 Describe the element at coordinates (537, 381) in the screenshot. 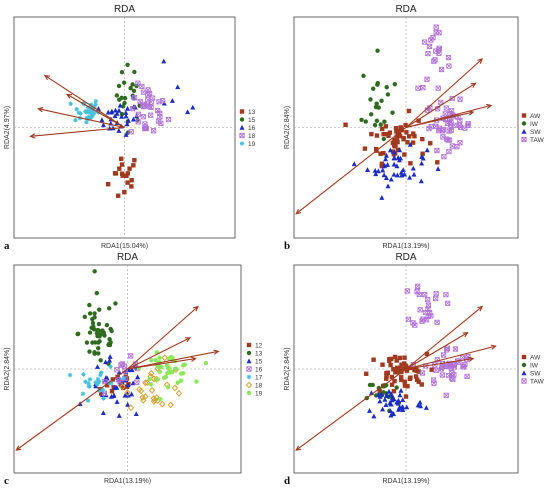

I see `legend-label-TAW: TAW` at that location.